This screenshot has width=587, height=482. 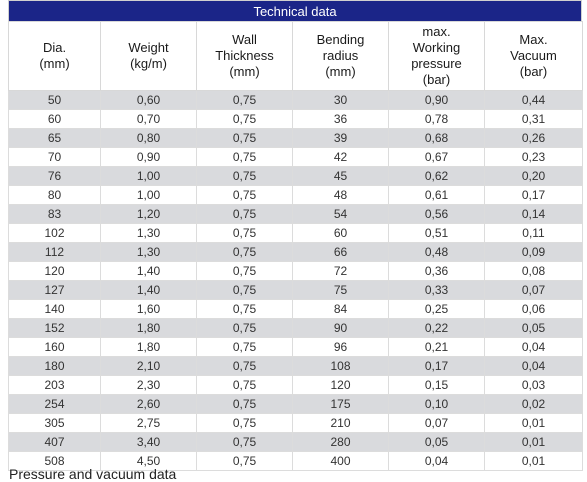 What do you see at coordinates (244, 39) in the screenshot?
I see `header-wall-thickness-line: Wall` at bounding box center [244, 39].